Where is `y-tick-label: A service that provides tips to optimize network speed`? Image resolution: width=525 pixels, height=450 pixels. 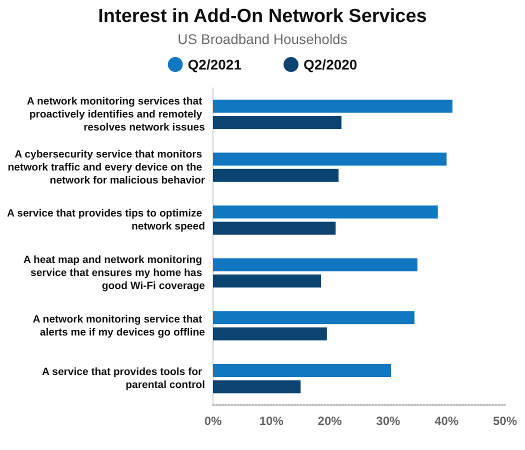
y-tick-label: A service that provides tips to optimize network speed is located at coordinates (106, 220).